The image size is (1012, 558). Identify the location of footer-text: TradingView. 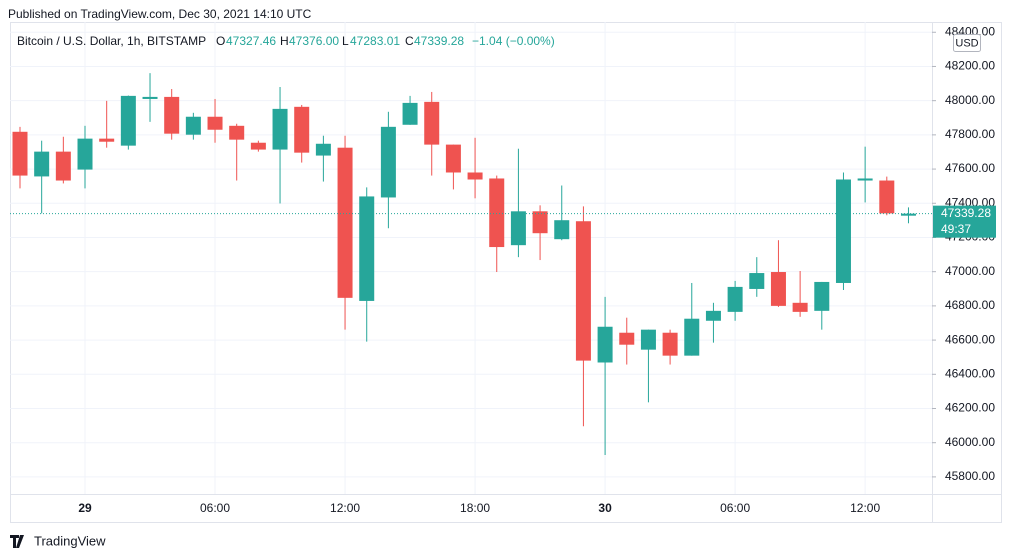
(70, 540).